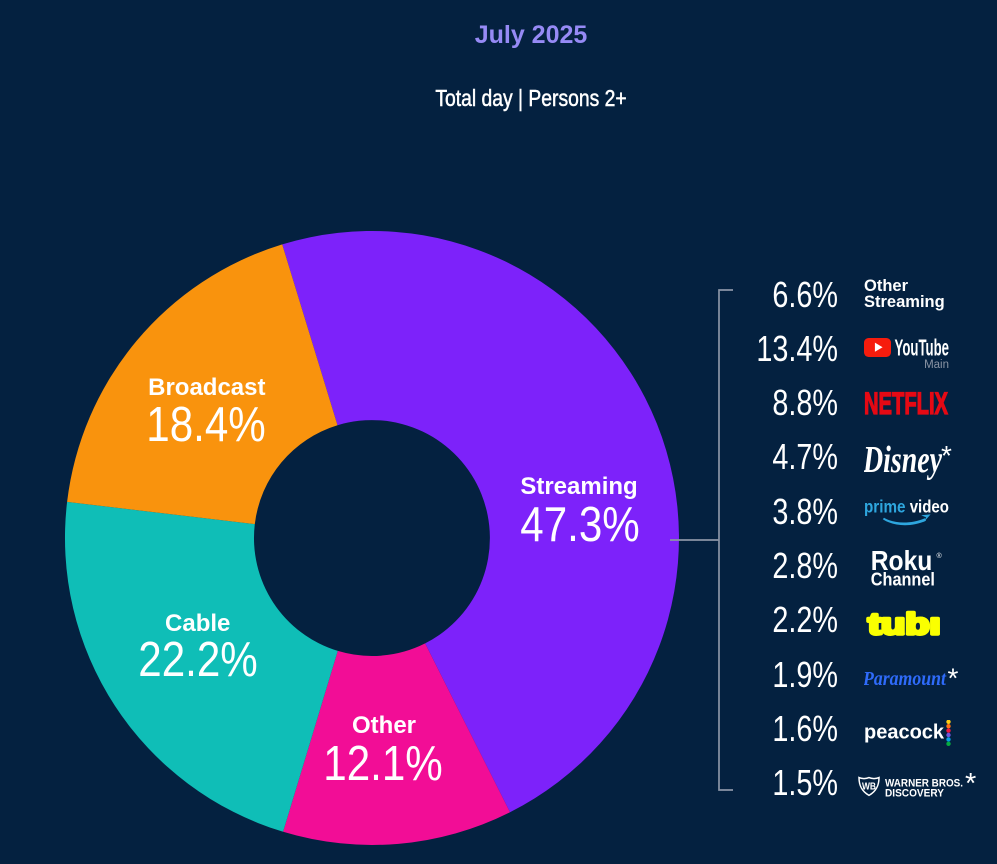  I want to click on svg-text: Disney, so click(903, 462).